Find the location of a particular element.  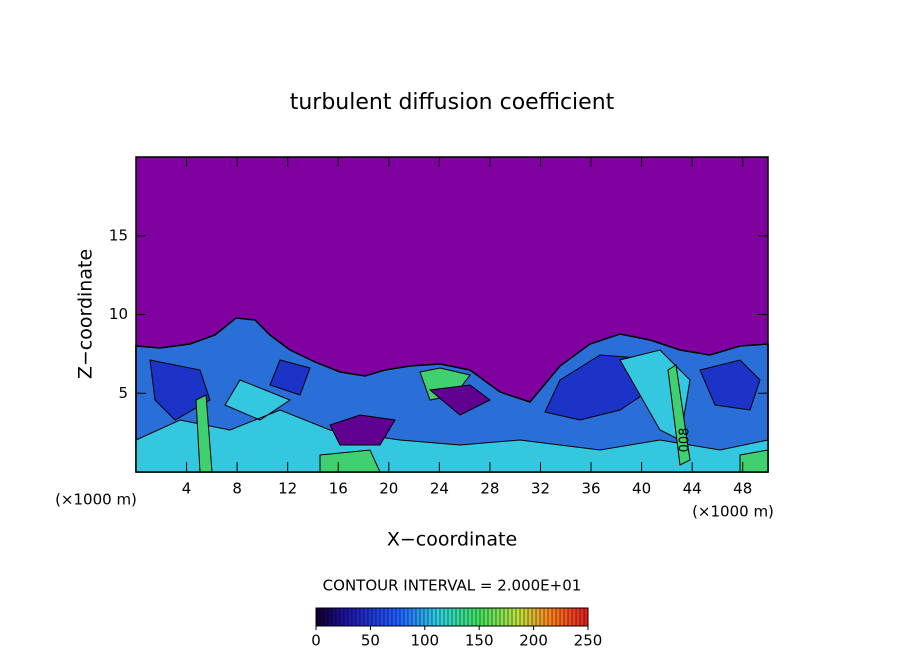

annotation: CONTOUR INTERVAL = 2.000E+01 is located at coordinates (452, 586).